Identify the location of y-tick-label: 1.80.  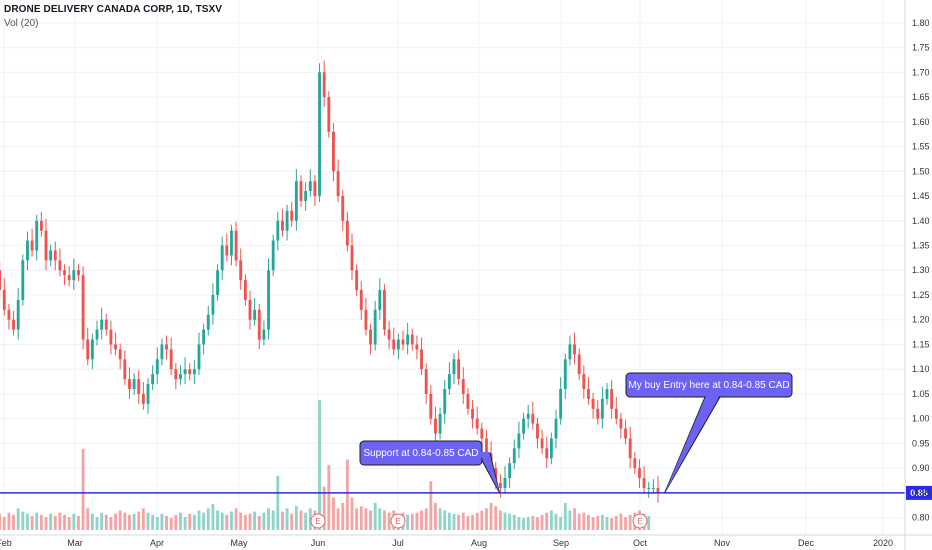
(921, 23).